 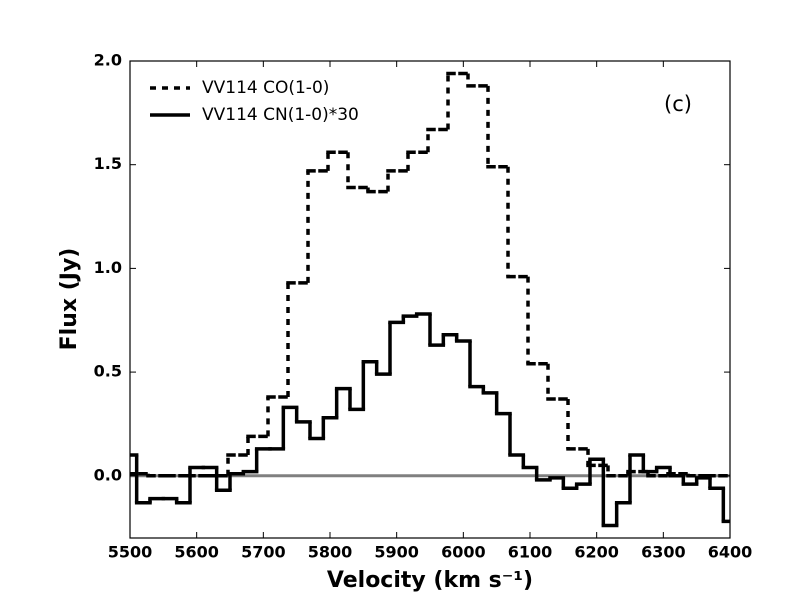 What do you see at coordinates (463, 552) in the screenshot?
I see `x-tick-label: 6000` at bounding box center [463, 552].